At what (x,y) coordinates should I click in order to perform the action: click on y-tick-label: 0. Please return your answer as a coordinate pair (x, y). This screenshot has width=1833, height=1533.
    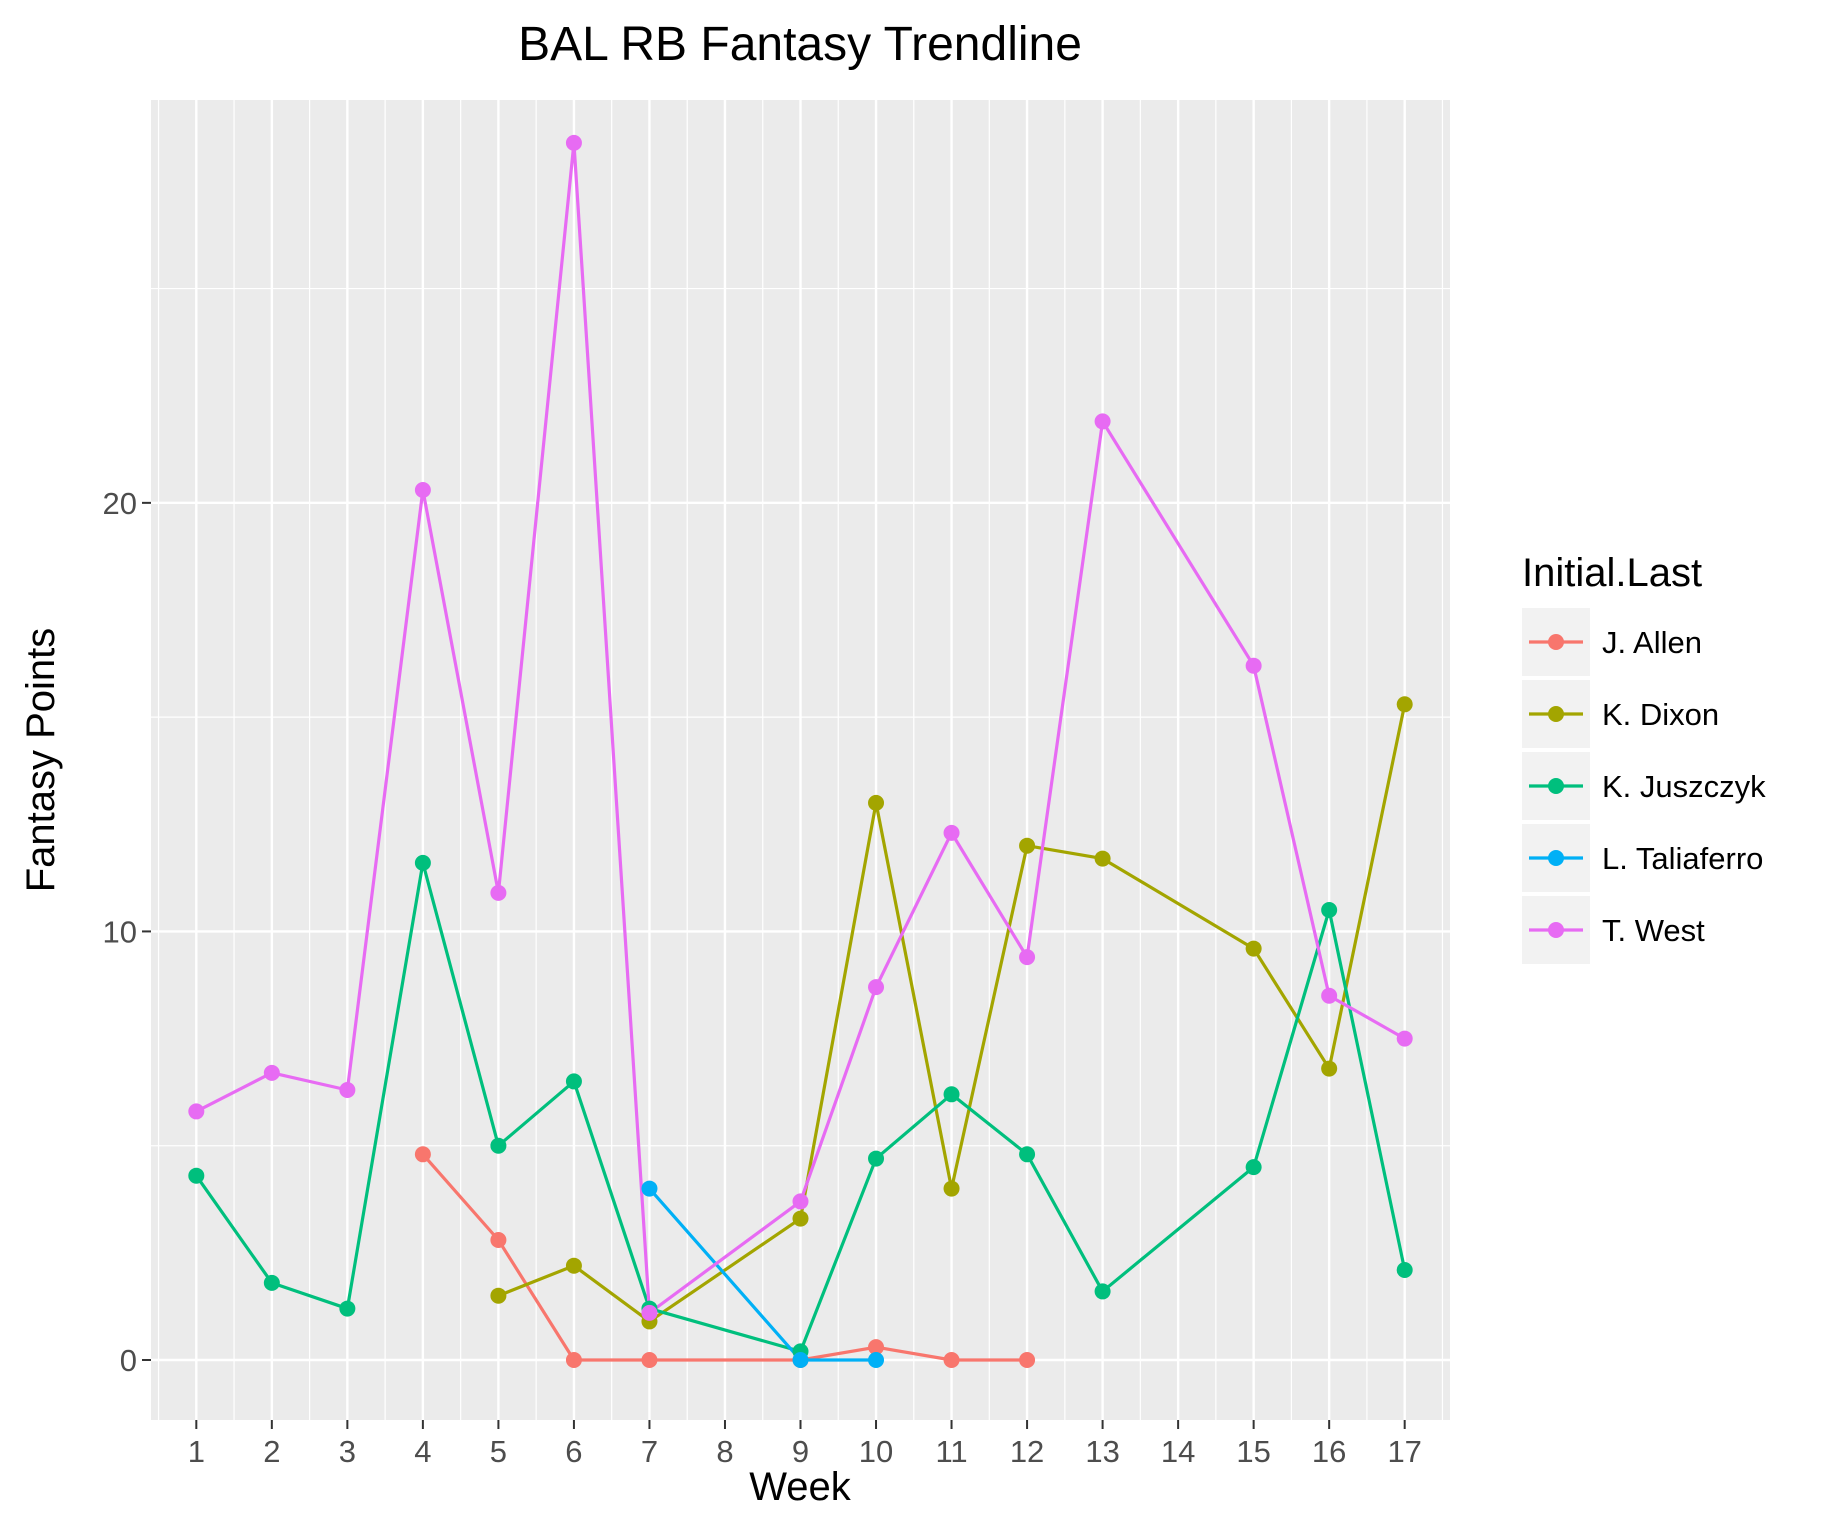
    Looking at the image, I should click on (128, 1360).